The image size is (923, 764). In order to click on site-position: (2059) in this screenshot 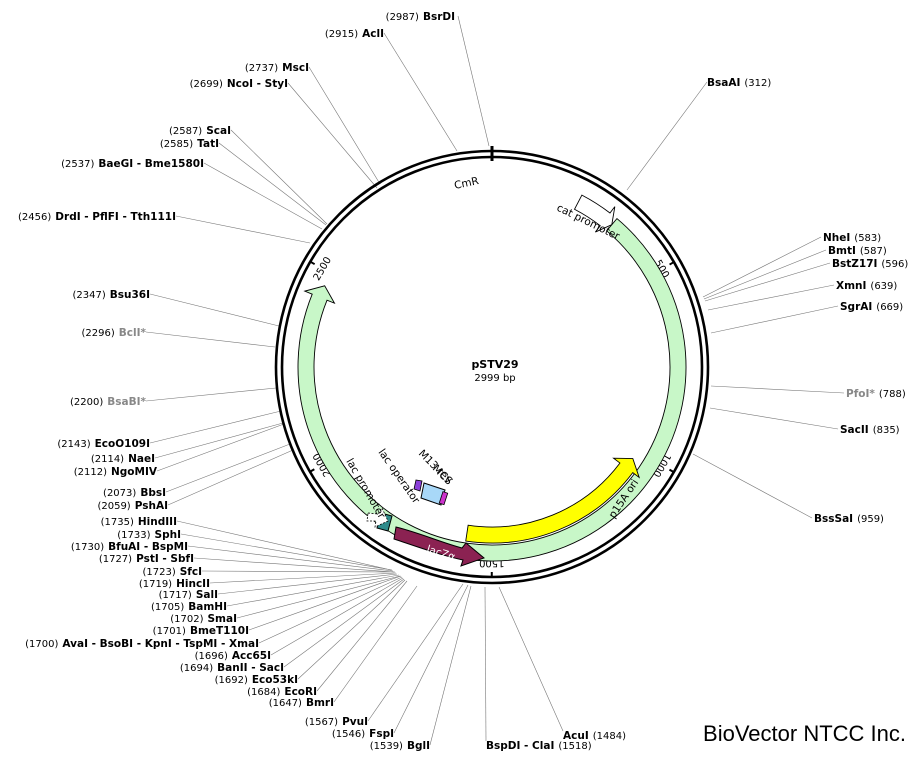, I will do `click(113, 506)`.